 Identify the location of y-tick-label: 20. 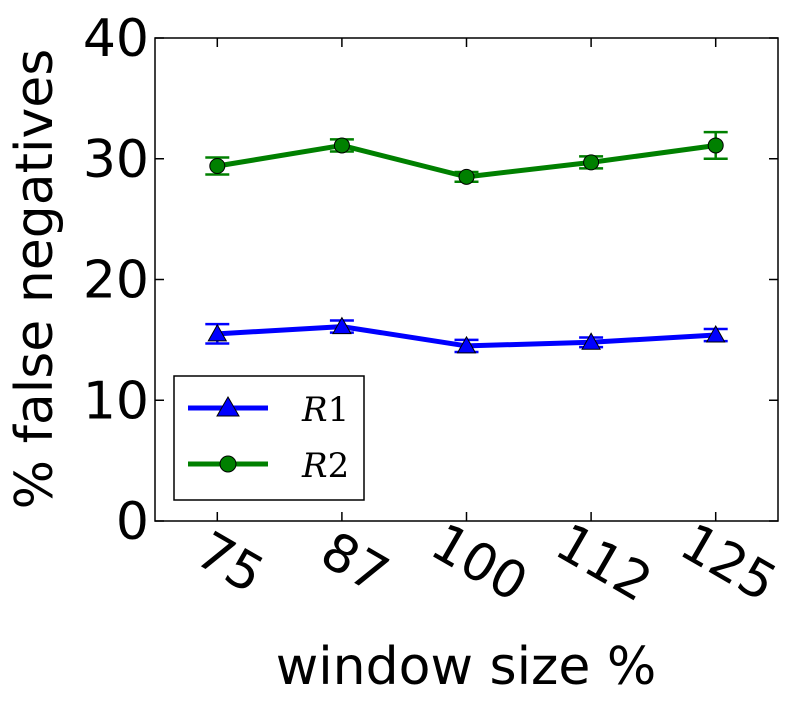
(116, 281).